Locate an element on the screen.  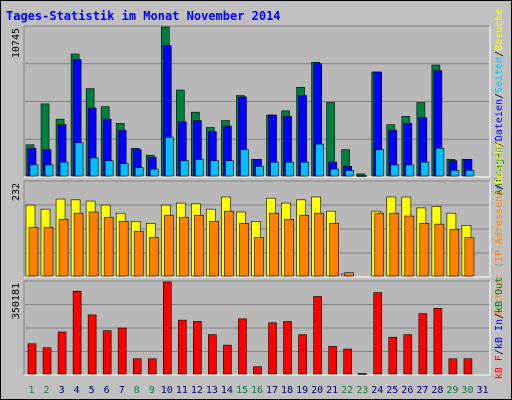
right-axis-legend: kB F/kB In/kB Out is located at coordinates (499, 328).